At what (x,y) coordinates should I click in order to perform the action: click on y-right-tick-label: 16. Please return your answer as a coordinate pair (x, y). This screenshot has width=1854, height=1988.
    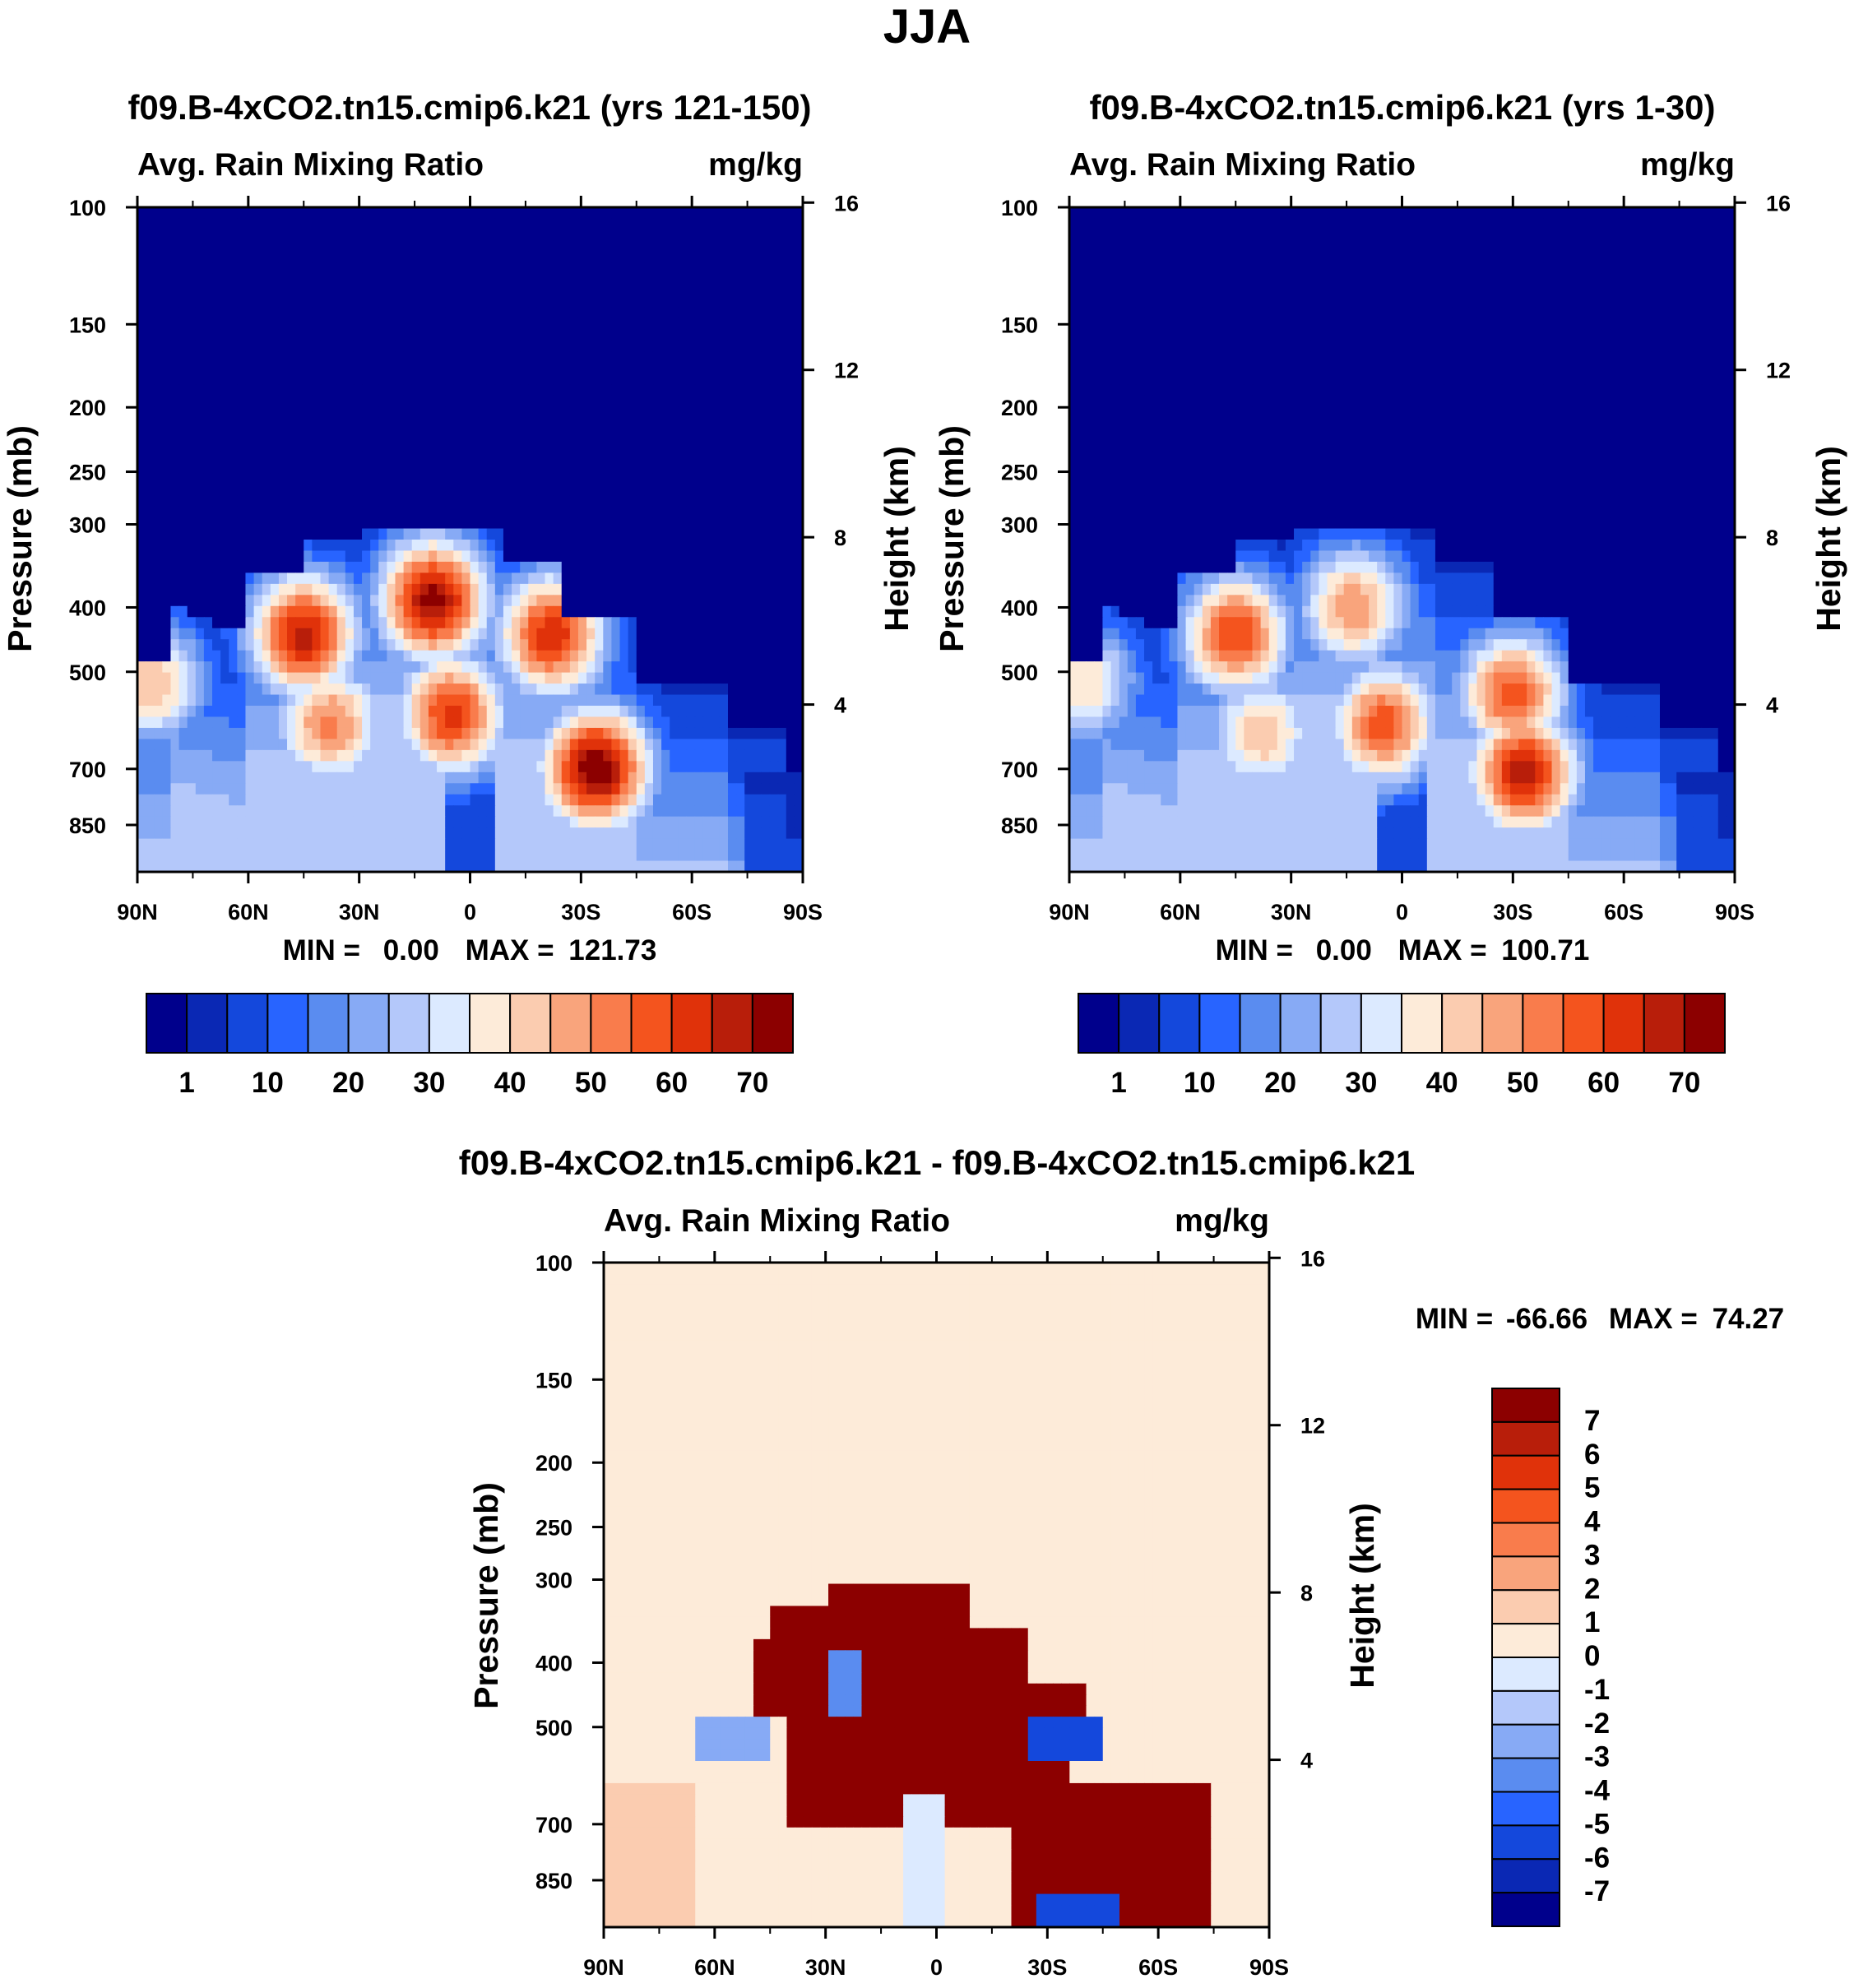
    Looking at the image, I should click on (847, 203).